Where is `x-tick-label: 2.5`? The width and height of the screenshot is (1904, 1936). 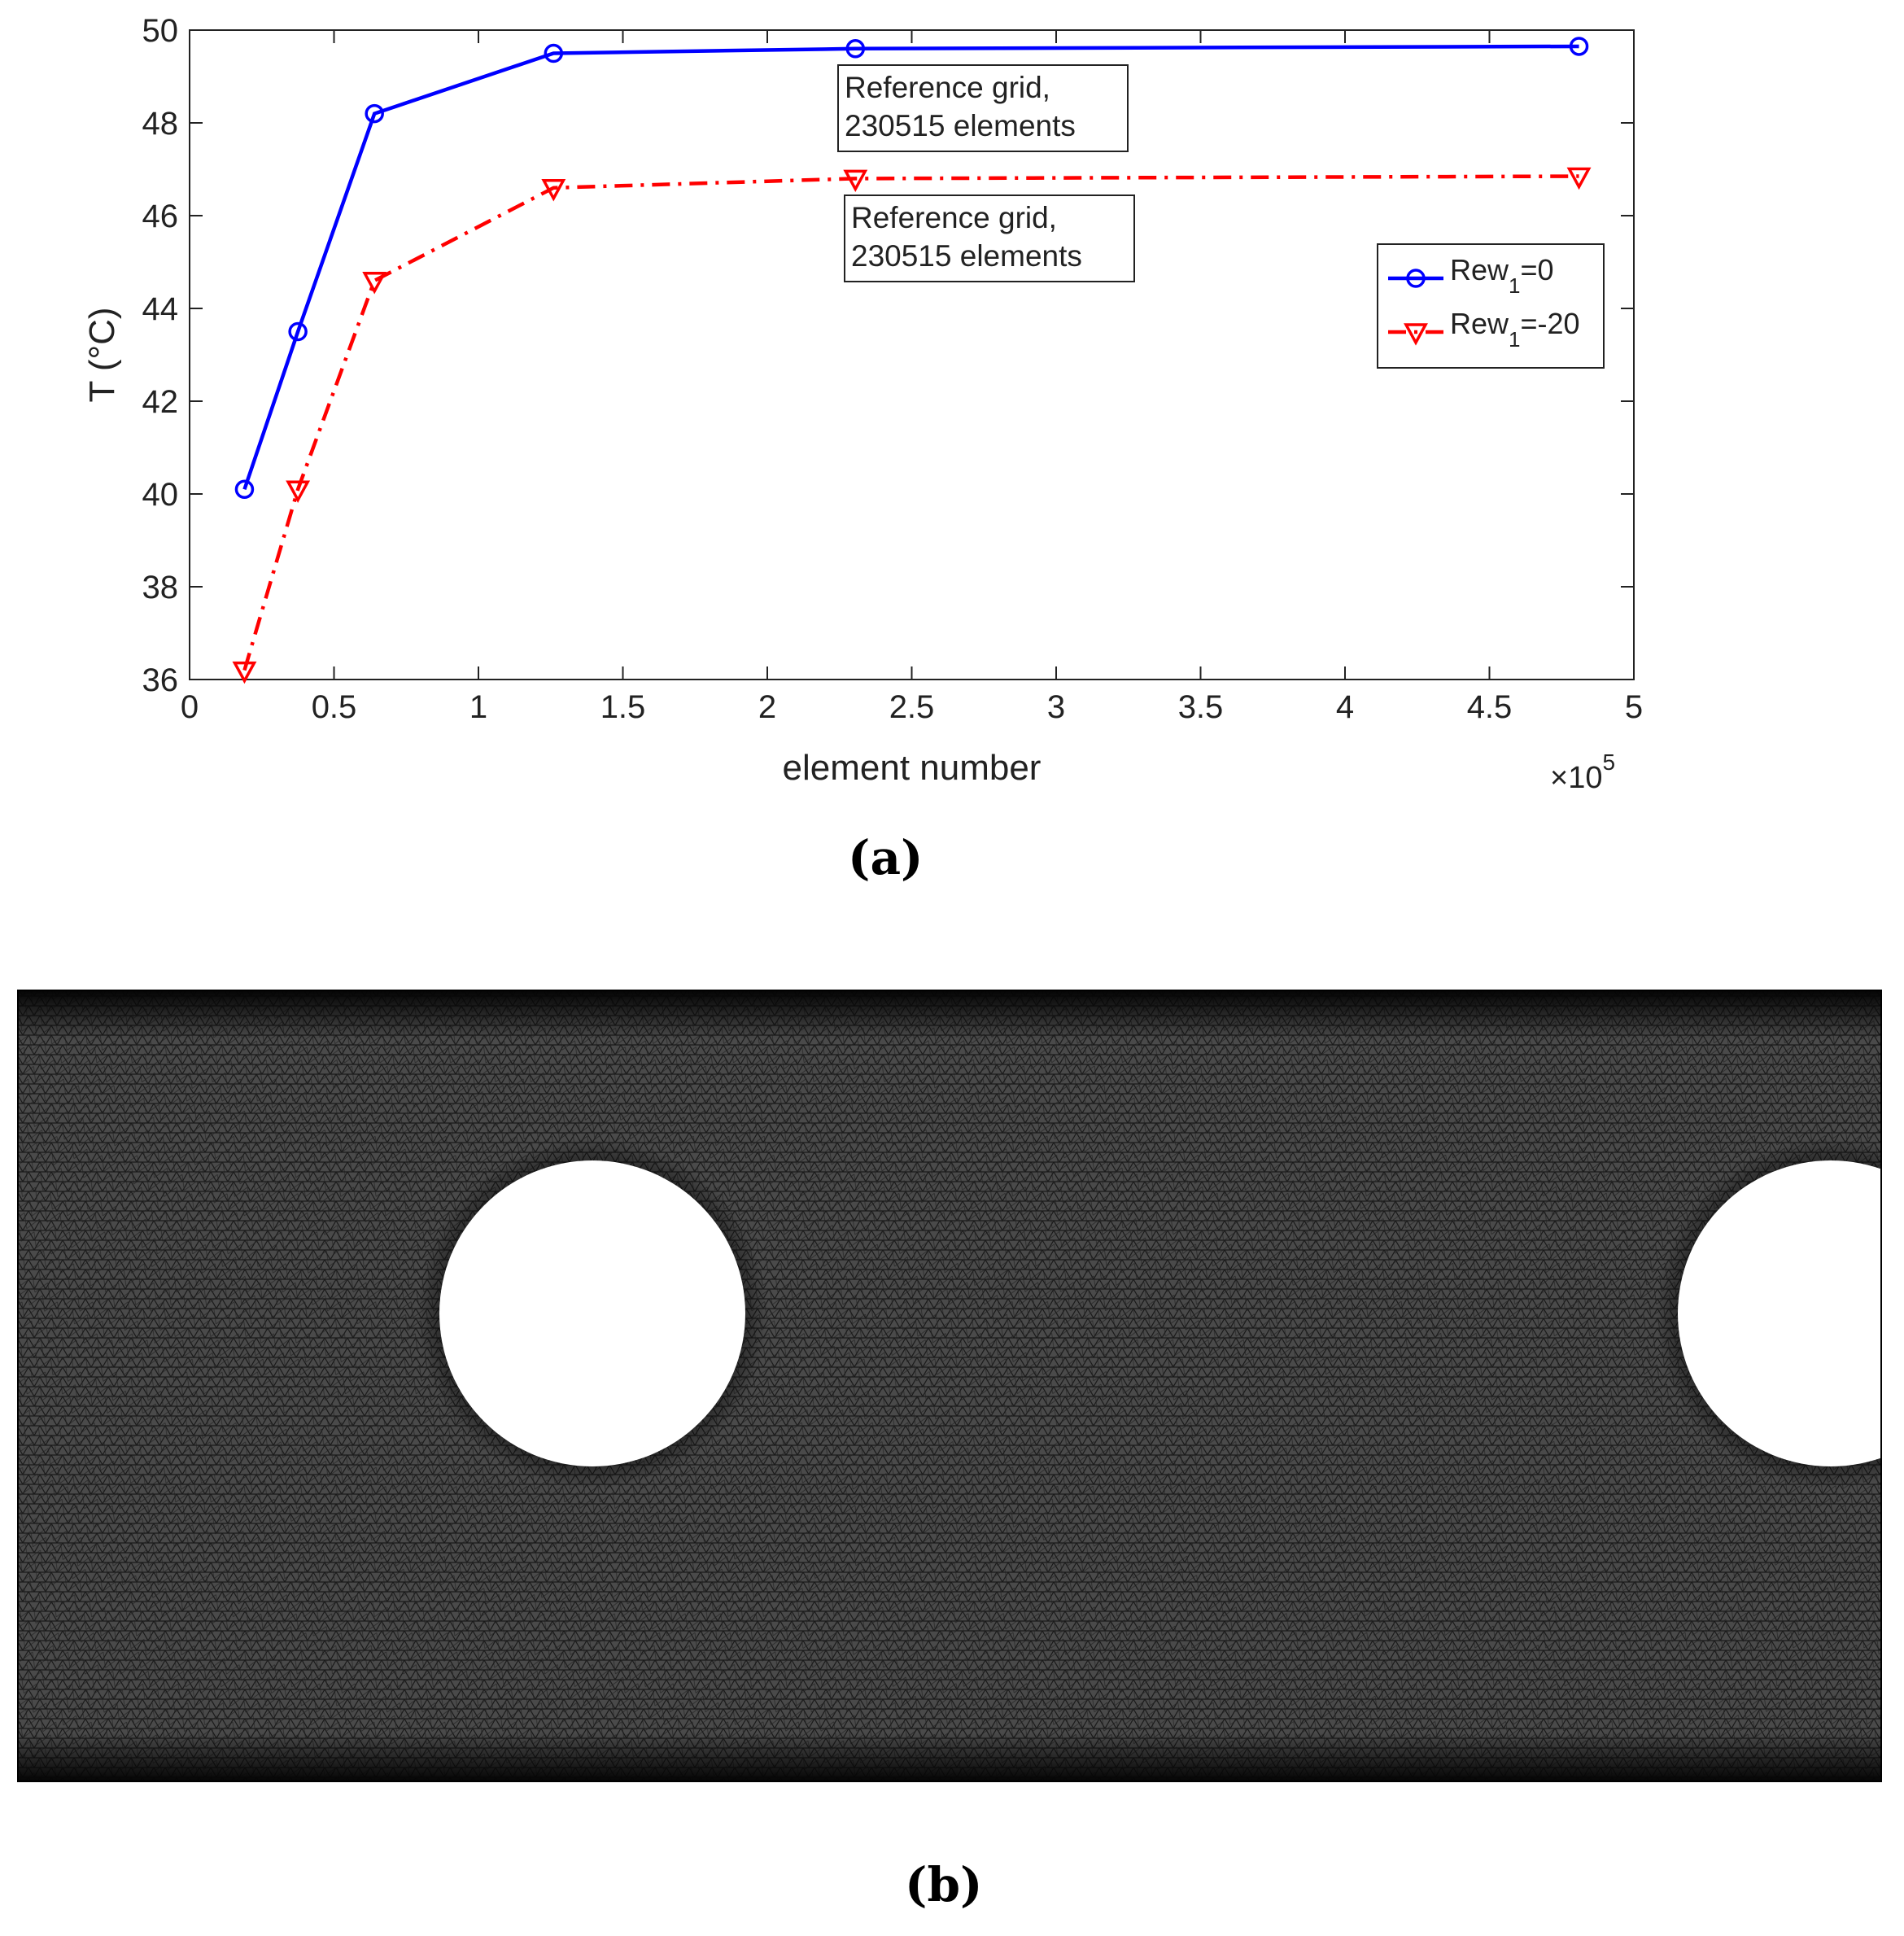
x-tick-label: 2.5 is located at coordinates (912, 707).